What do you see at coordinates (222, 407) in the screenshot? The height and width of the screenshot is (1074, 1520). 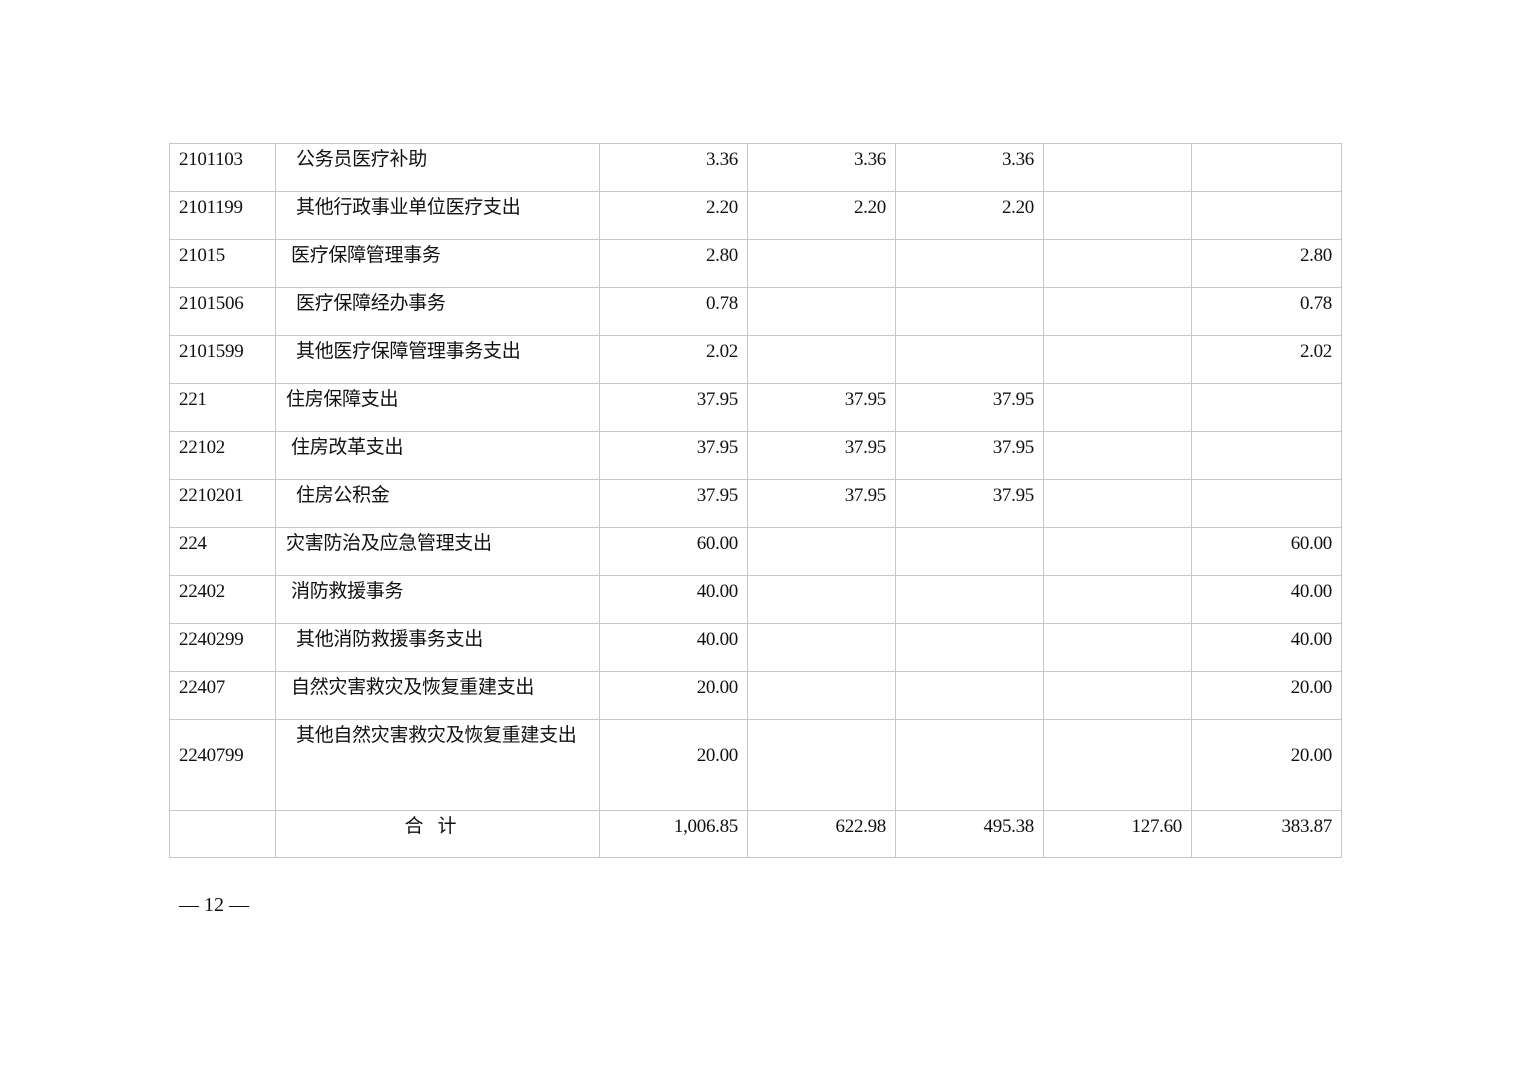 I see `function-code: 221` at bounding box center [222, 407].